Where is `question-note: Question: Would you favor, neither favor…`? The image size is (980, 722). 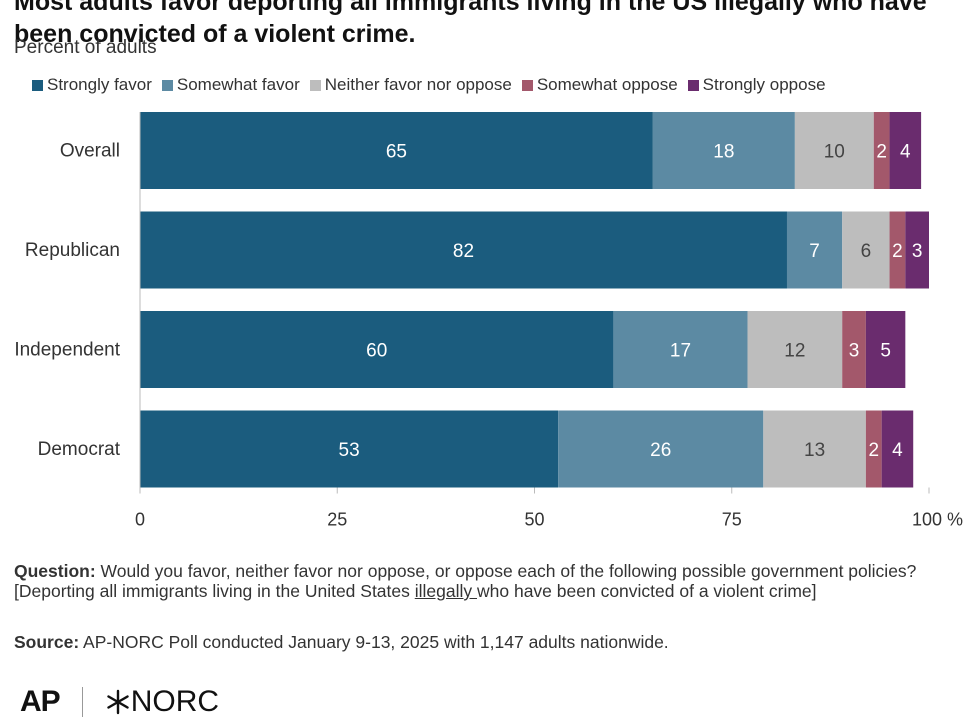
question-note: Question: Would you favor, neither favor… is located at coordinates (484, 581).